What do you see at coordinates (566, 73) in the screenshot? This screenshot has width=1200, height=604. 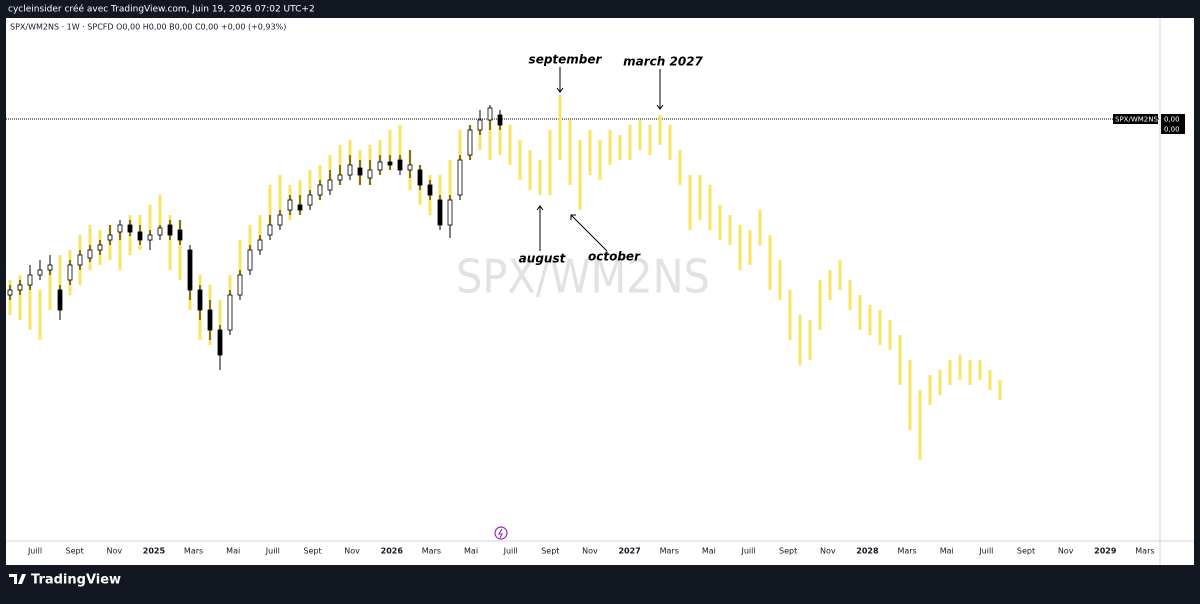 I see `annotation: september` at bounding box center [566, 73].